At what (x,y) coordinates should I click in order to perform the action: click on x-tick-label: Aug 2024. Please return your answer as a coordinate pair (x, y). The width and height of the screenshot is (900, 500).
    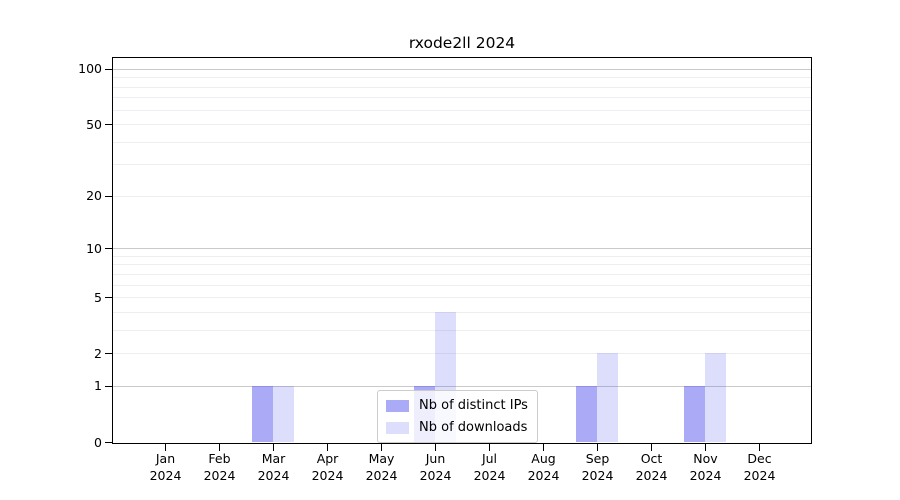
    Looking at the image, I should click on (543, 467).